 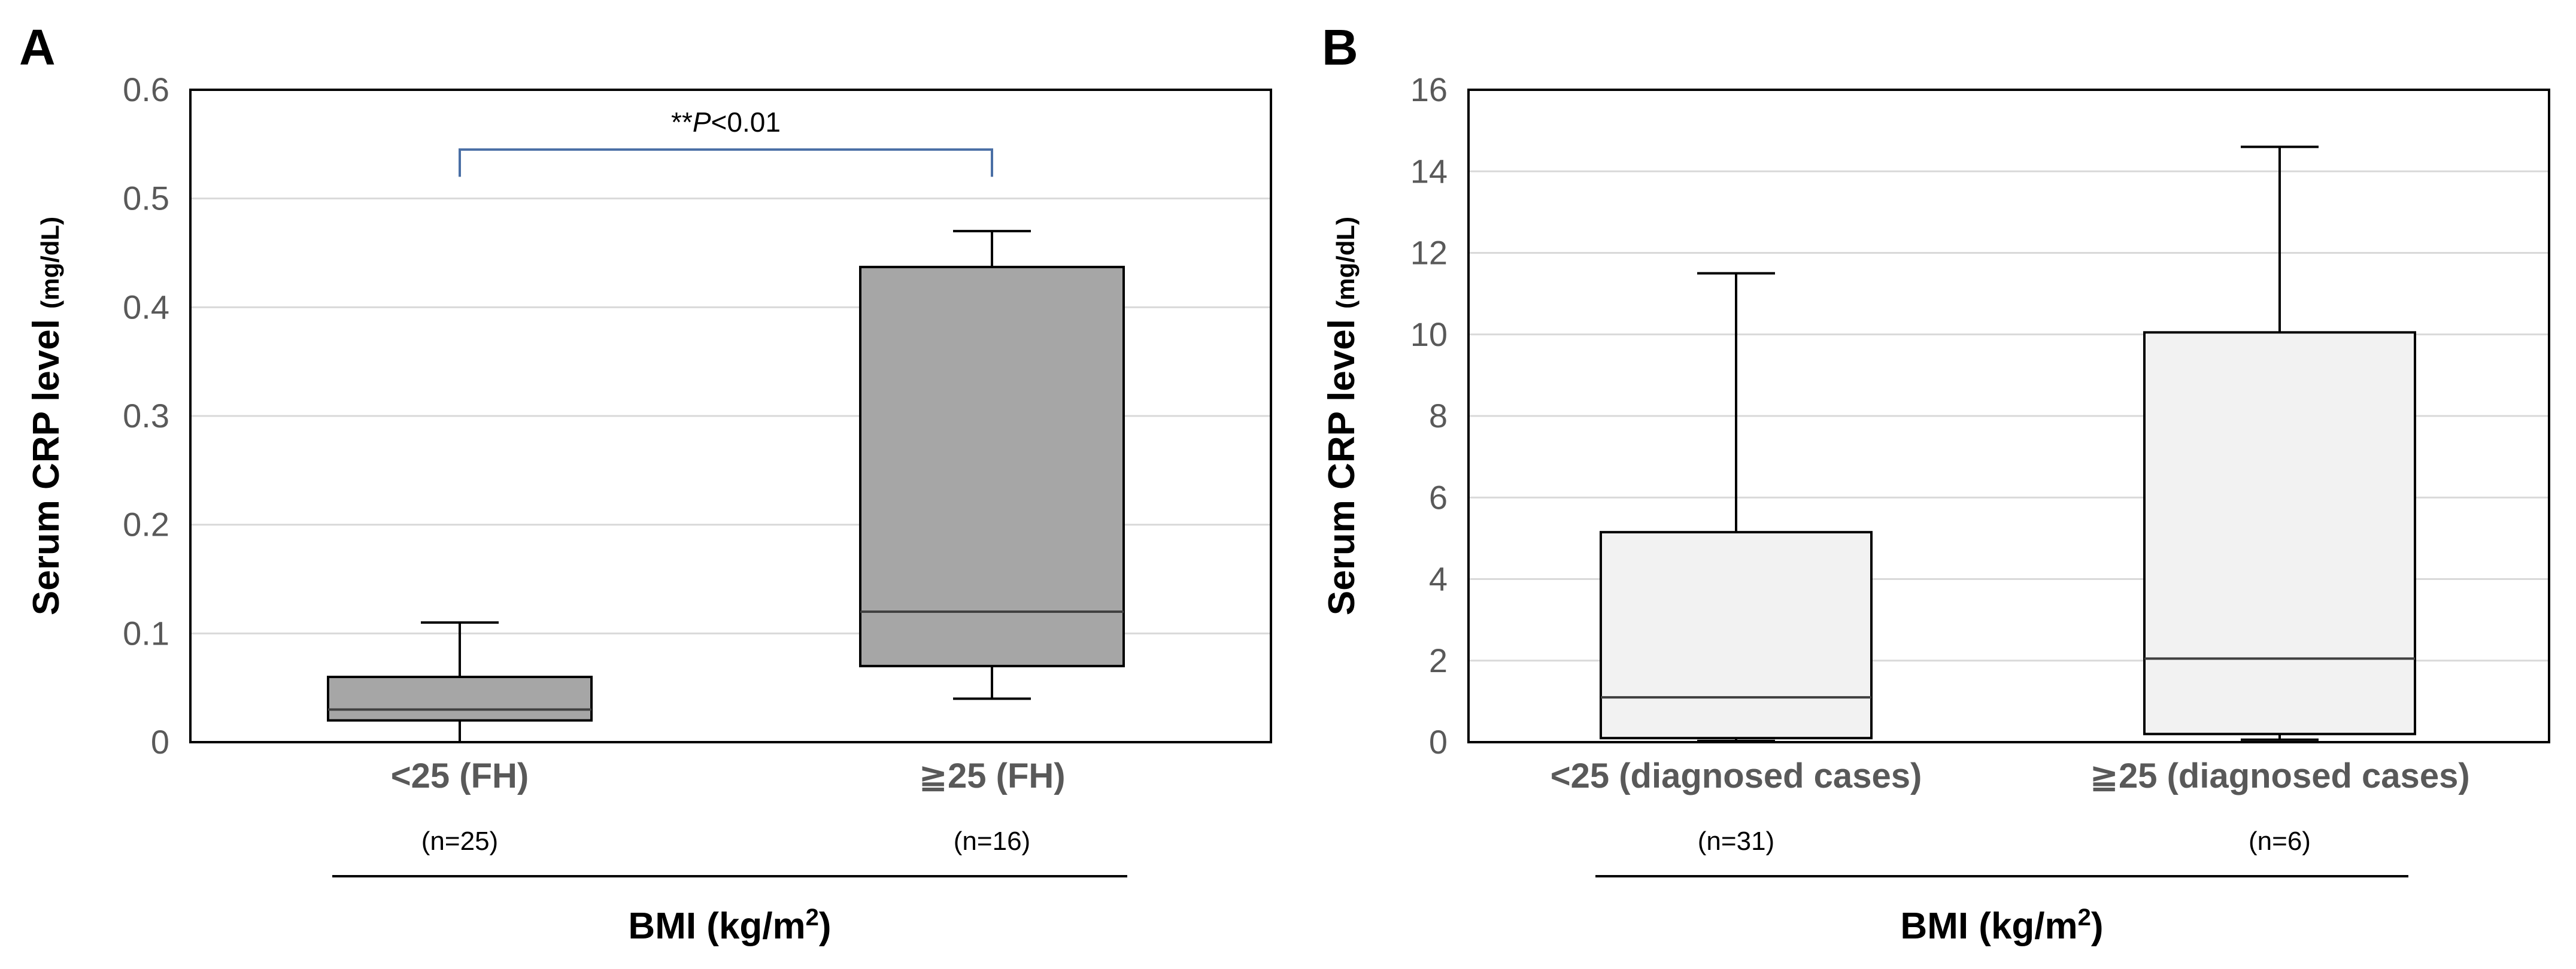 What do you see at coordinates (146, 307) in the screenshot?
I see `y-tick-label: 0.4` at bounding box center [146, 307].